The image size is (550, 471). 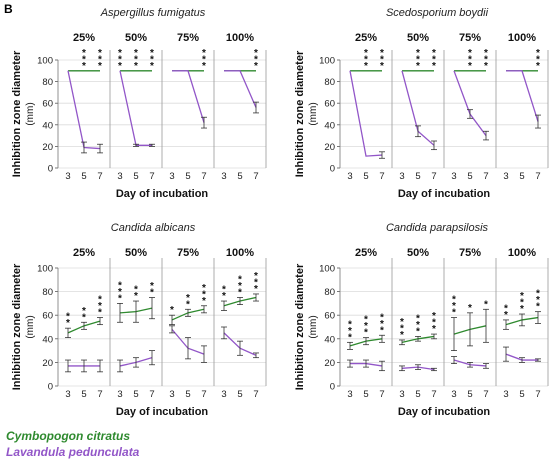 I want to click on x-axis-label: Day of incubation, so click(x=162, y=412).